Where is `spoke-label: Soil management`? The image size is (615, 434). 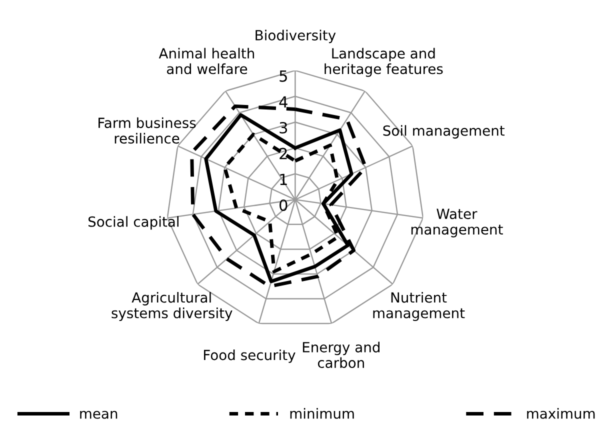
spoke-label: Soil management is located at coordinates (444, 132).